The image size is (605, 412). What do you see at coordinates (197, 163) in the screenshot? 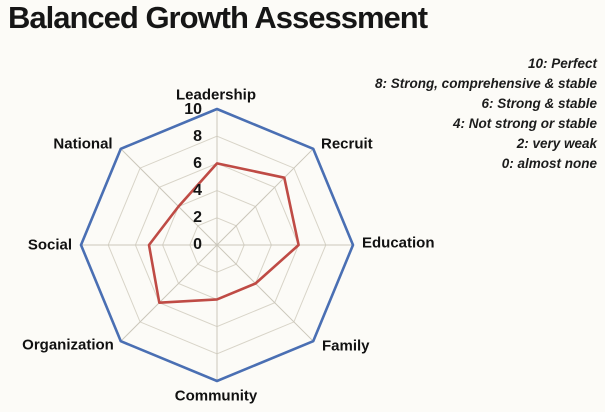
I see `tick-label-6: 6` at bounding box center [197, 163].